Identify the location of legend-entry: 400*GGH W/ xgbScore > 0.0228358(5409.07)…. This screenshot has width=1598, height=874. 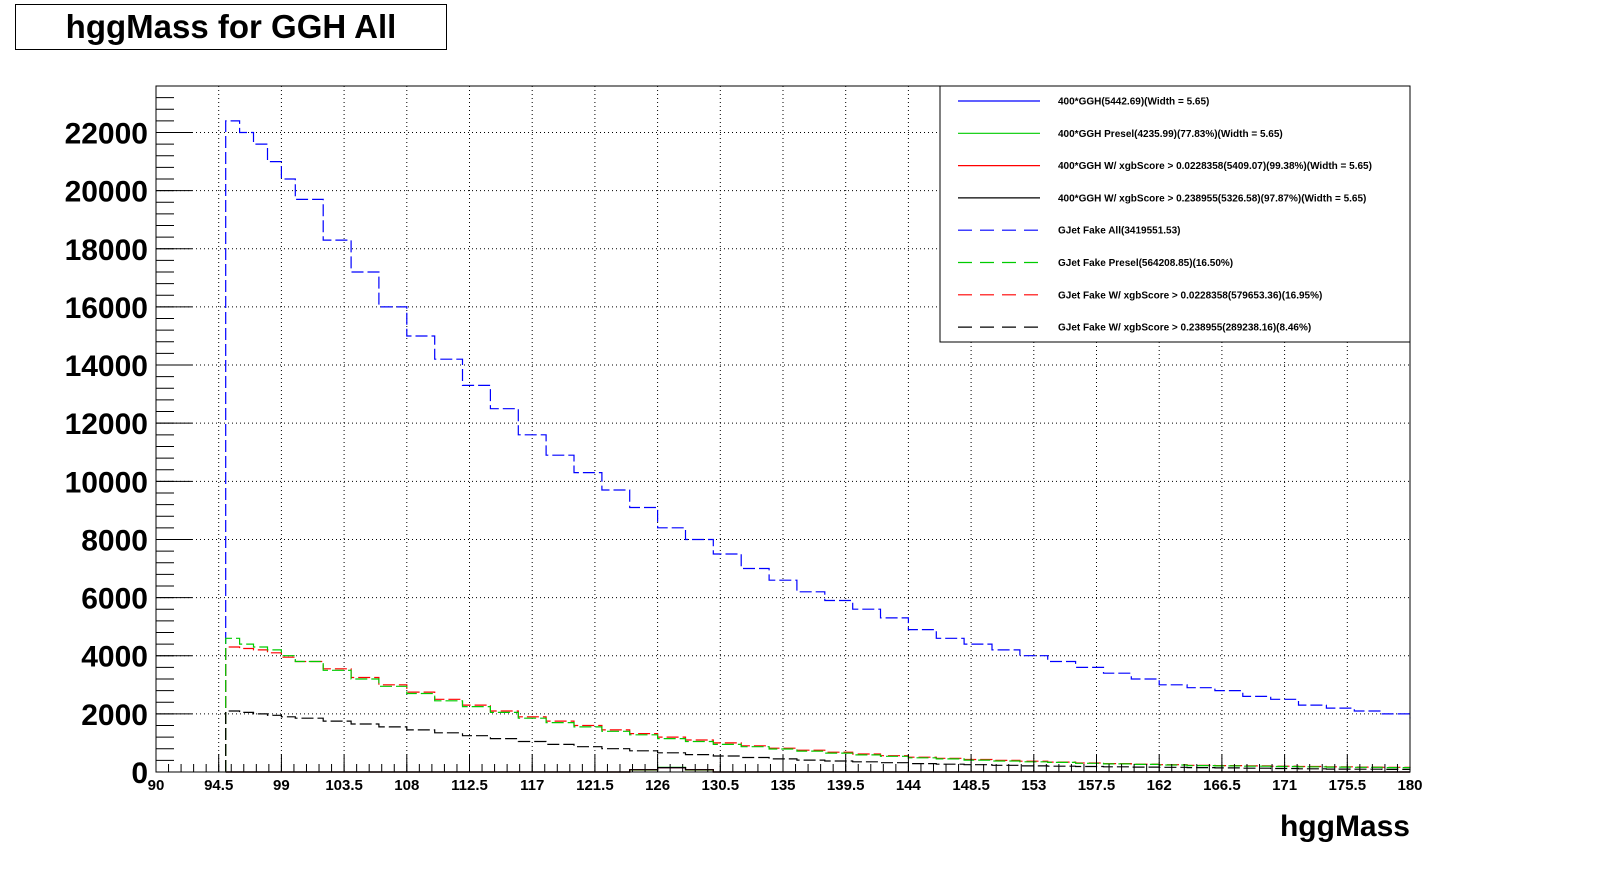
(1215, 166).